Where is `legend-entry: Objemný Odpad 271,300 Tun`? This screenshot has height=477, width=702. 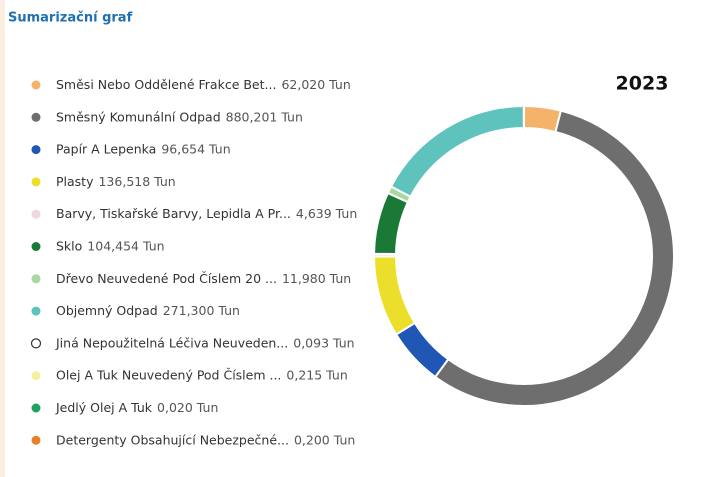
legend-entry: Objemný Odpad 271,300 Tun is located at coordinates (148, 310).